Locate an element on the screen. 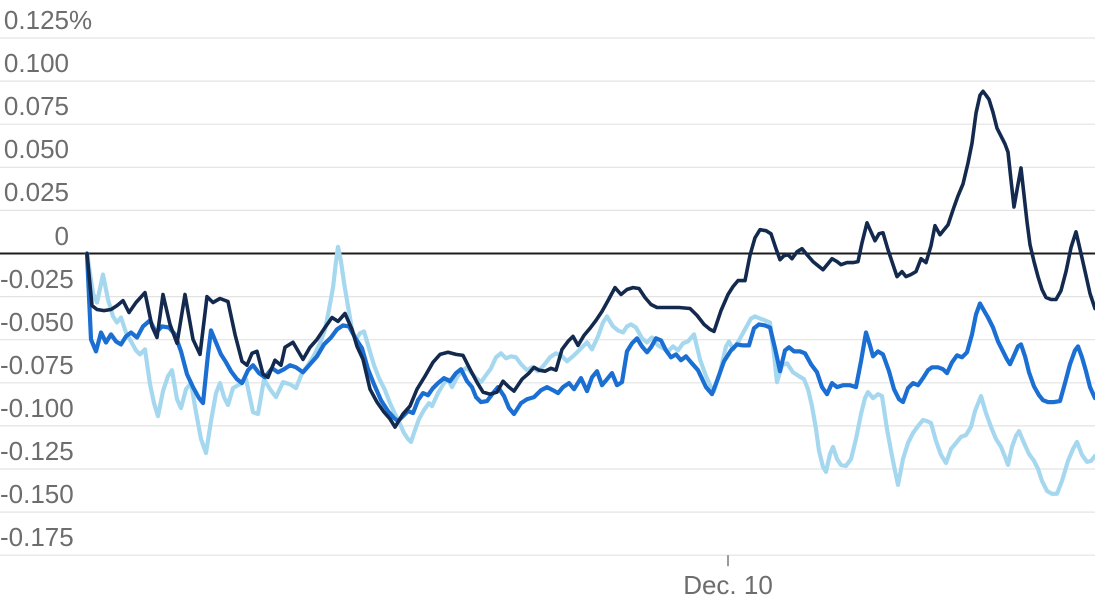 This screenshot has width=1095, height=600. y-axis-label: -0.025 is located at coordinates (37, 278).